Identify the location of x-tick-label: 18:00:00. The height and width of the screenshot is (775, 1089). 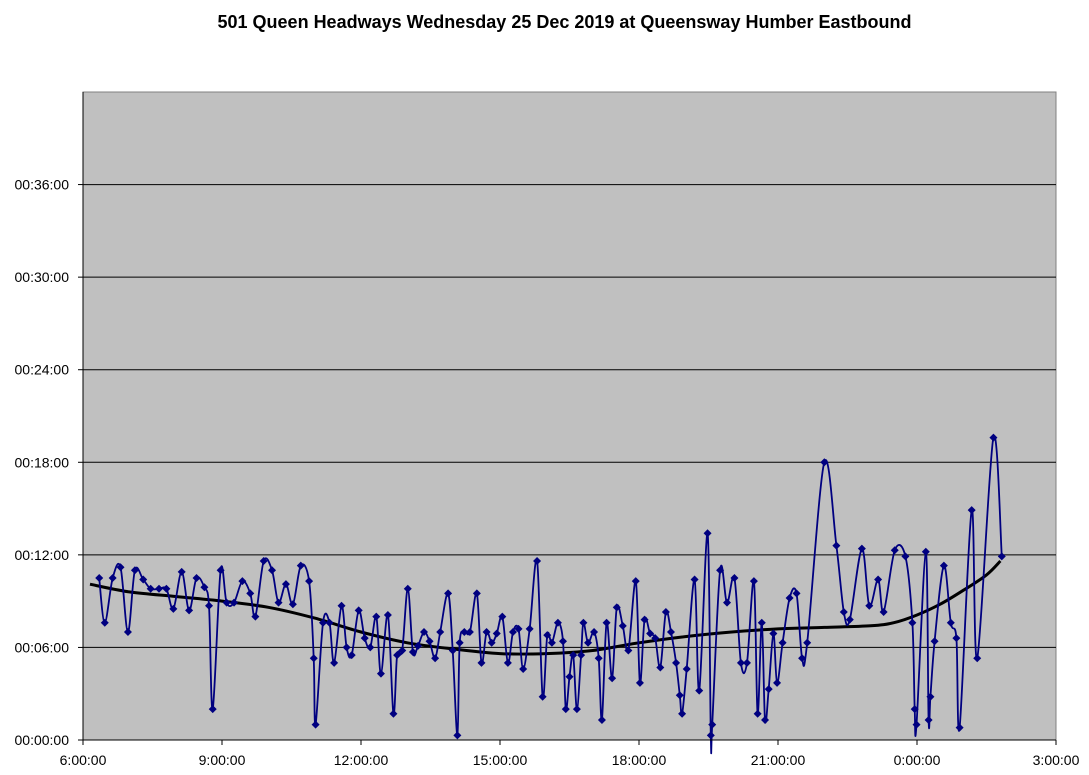
(639, 760).